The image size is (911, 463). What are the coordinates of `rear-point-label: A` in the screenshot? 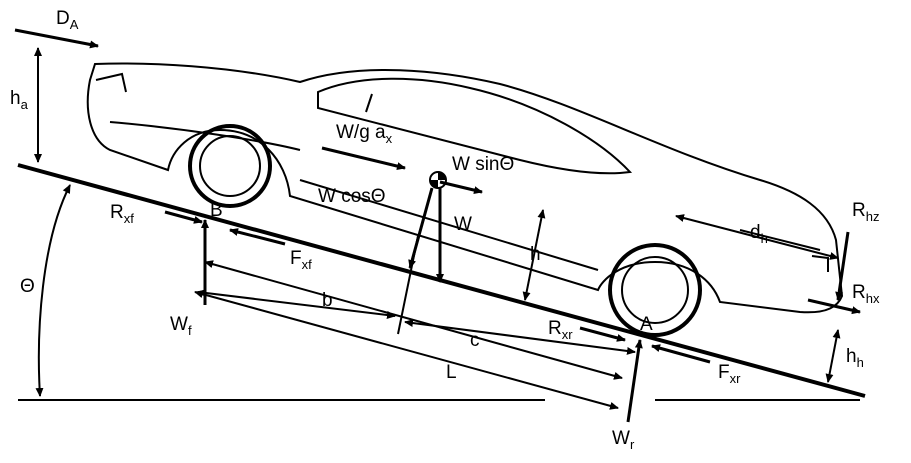 It's located at (646, 324).